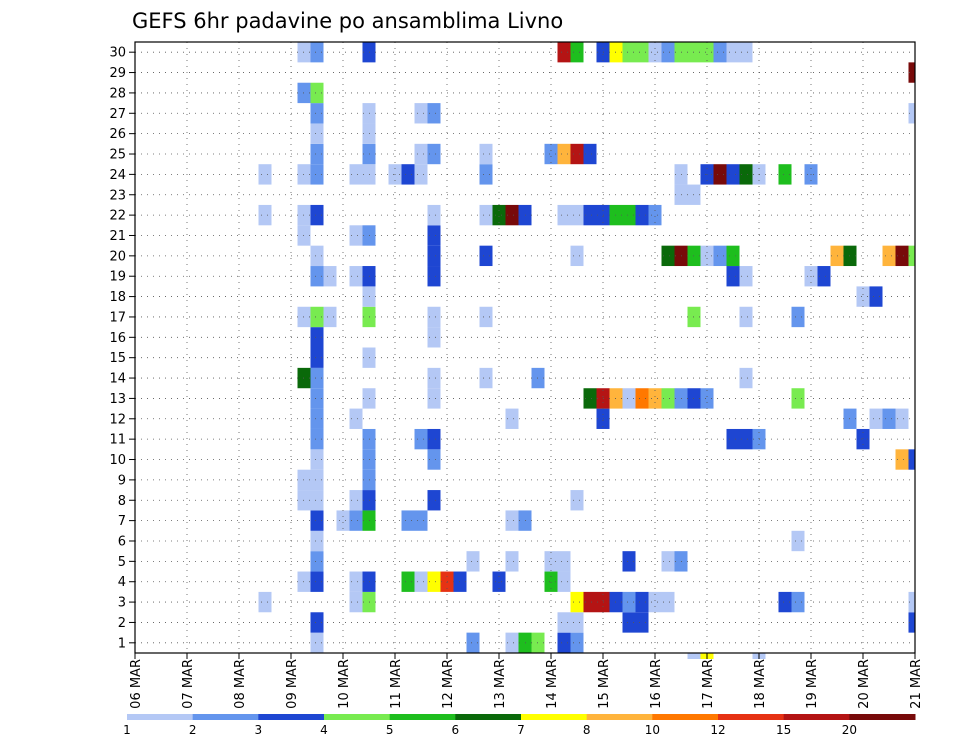 The image size is (960, 742). What do you see at coordinates (587, 730) in the screenshot?
I see `legend-label: 8` at bounding box center [587, 730].